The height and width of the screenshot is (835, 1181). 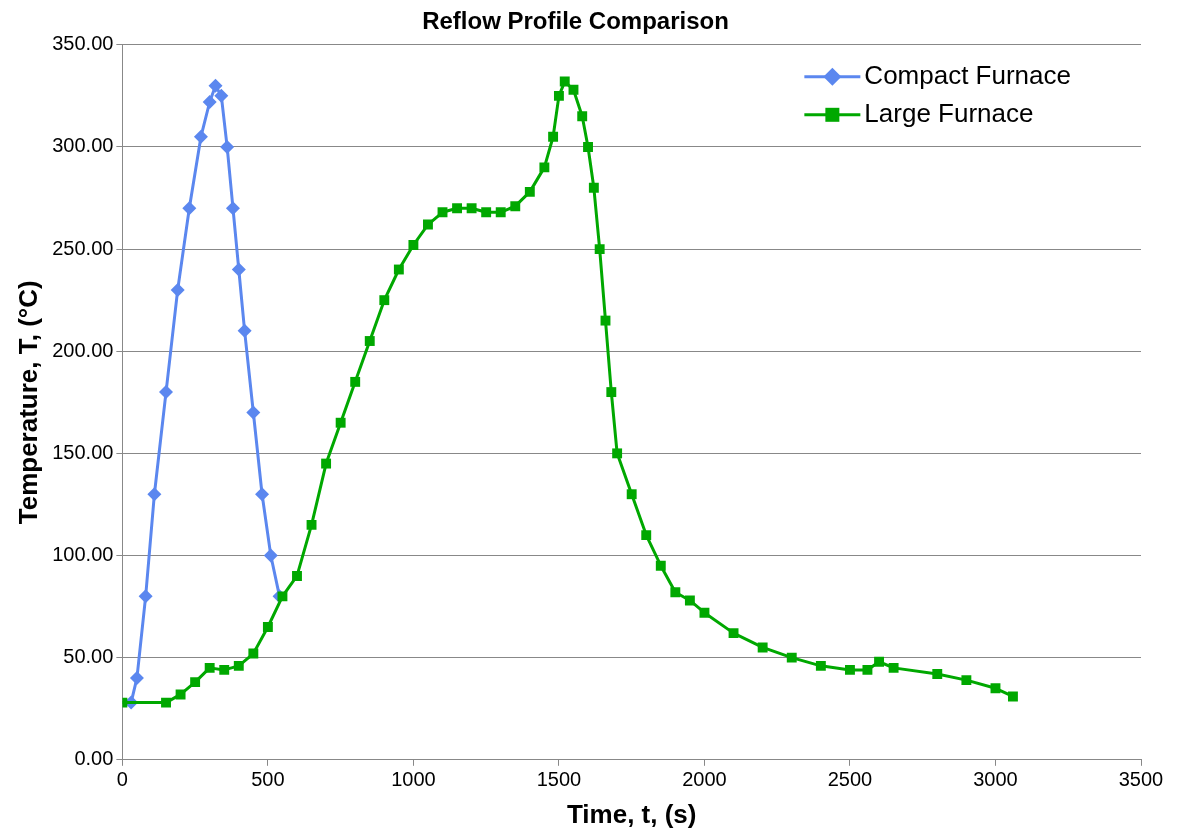 What do you see at coordinates (575, 21) in the screenshot?
I see `chart-title: Reflow Profile Comparison` at bounding box center [575, 21].